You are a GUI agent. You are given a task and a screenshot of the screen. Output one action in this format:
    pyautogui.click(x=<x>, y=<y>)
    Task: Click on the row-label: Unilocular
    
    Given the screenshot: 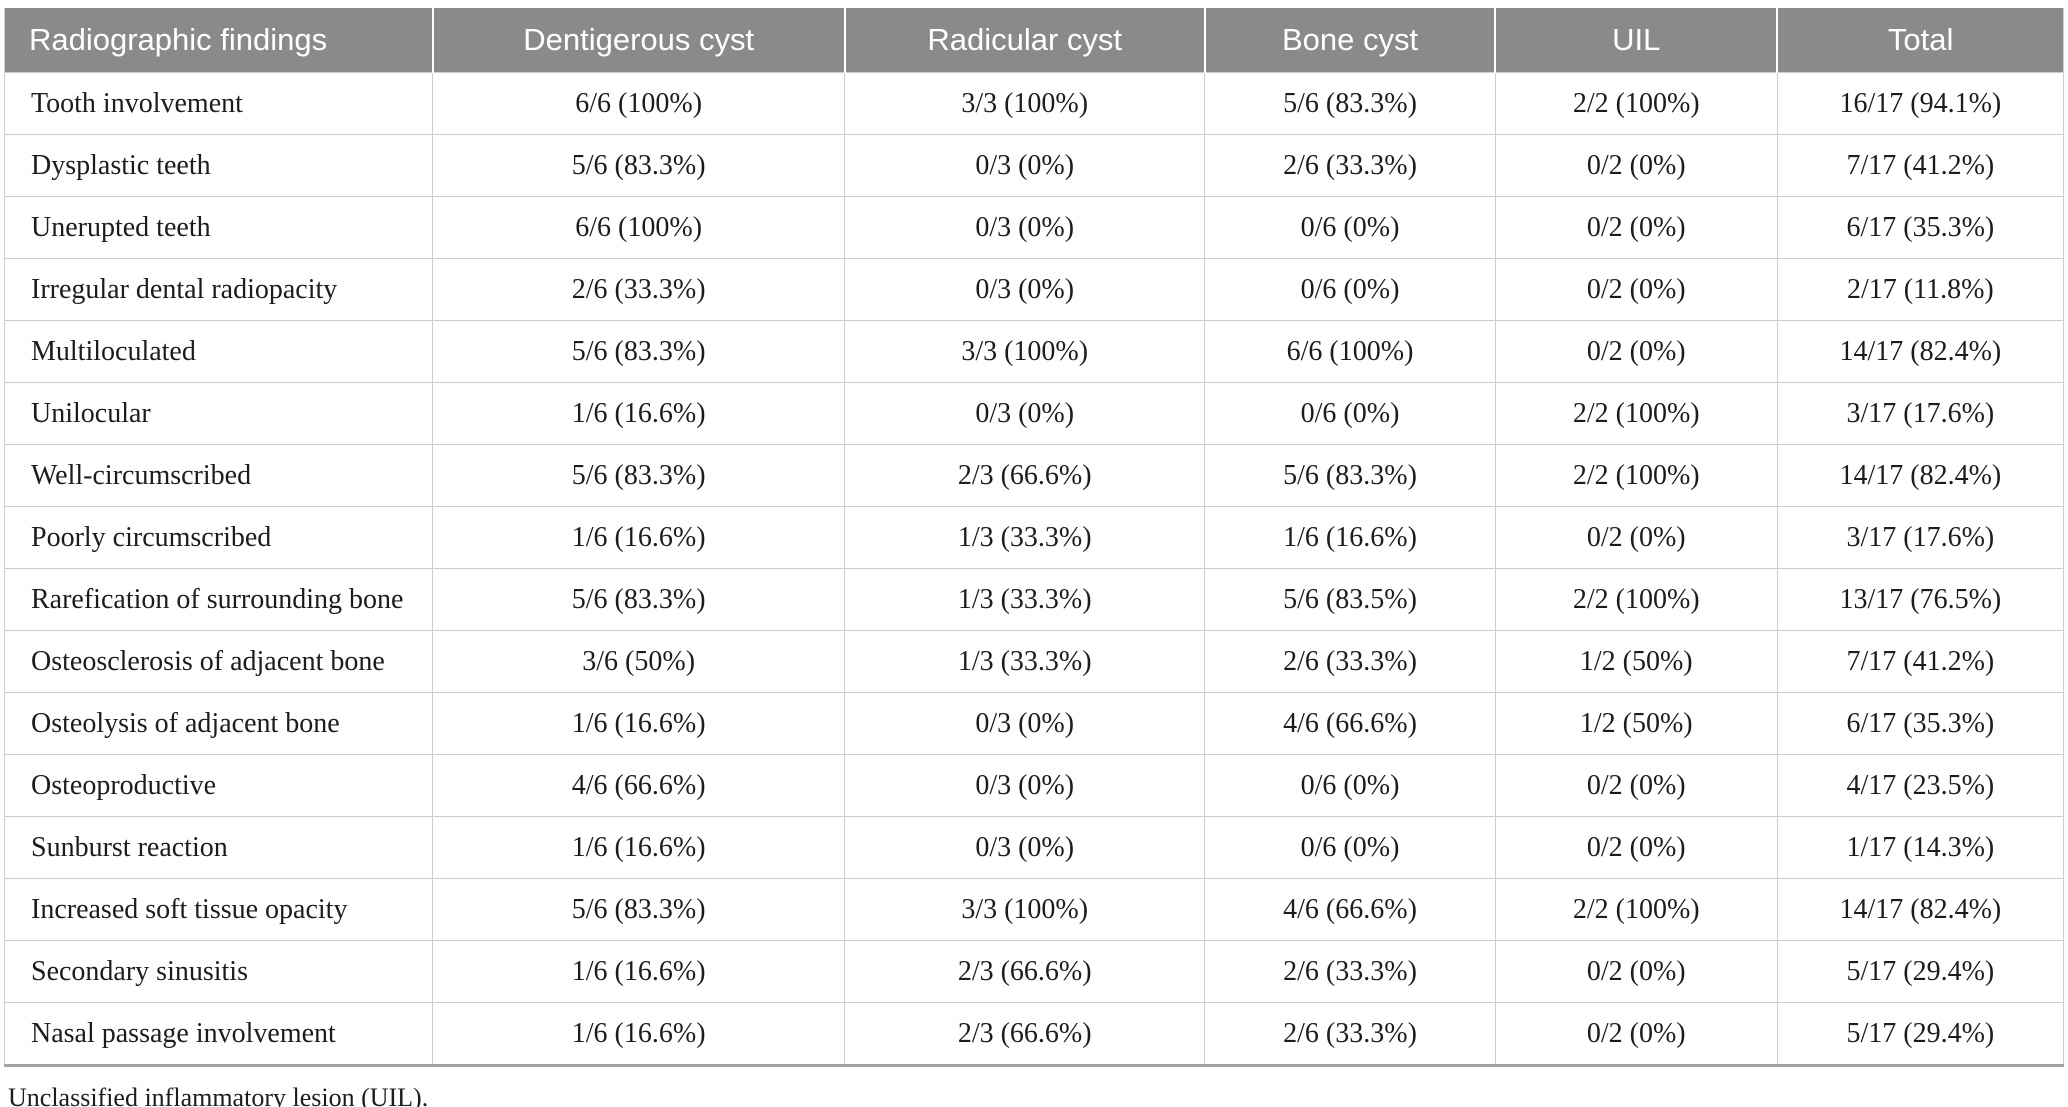 What is the action you would take?
    pyautogui.click(x=218, y=413)
    